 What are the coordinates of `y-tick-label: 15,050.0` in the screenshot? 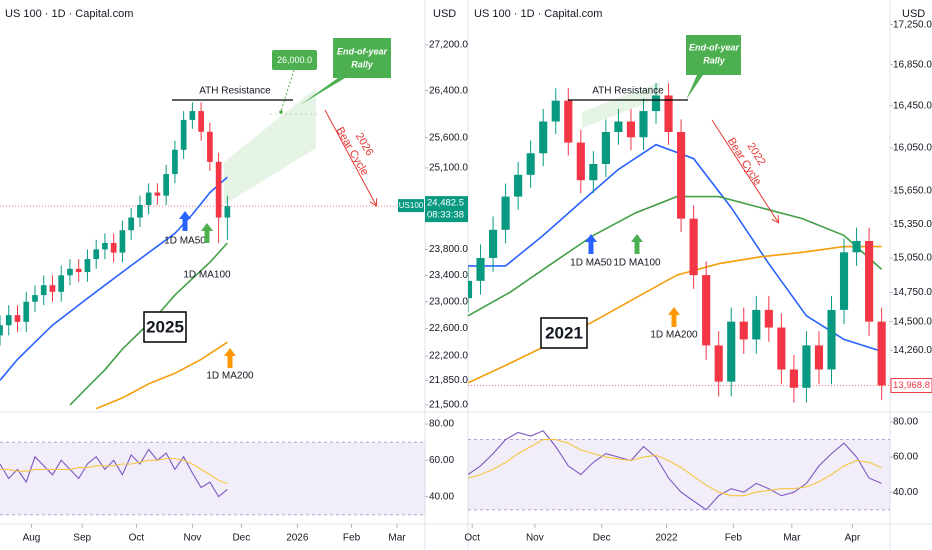 It's located at (912, 258).